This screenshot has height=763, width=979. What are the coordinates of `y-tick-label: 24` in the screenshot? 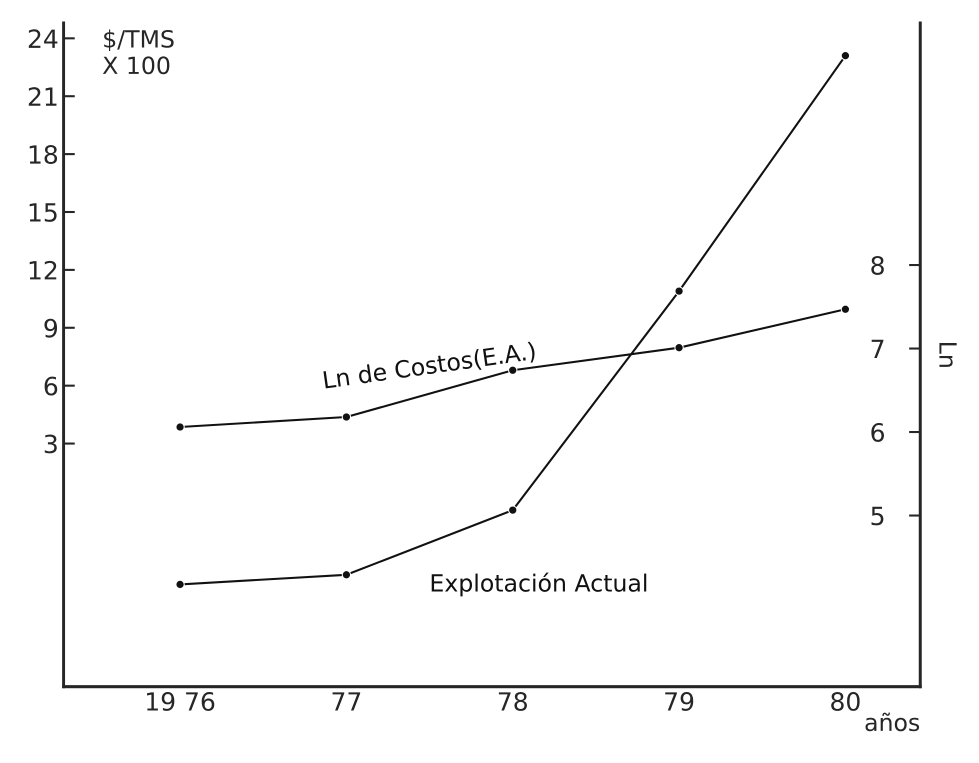 It's located at (43, 38).